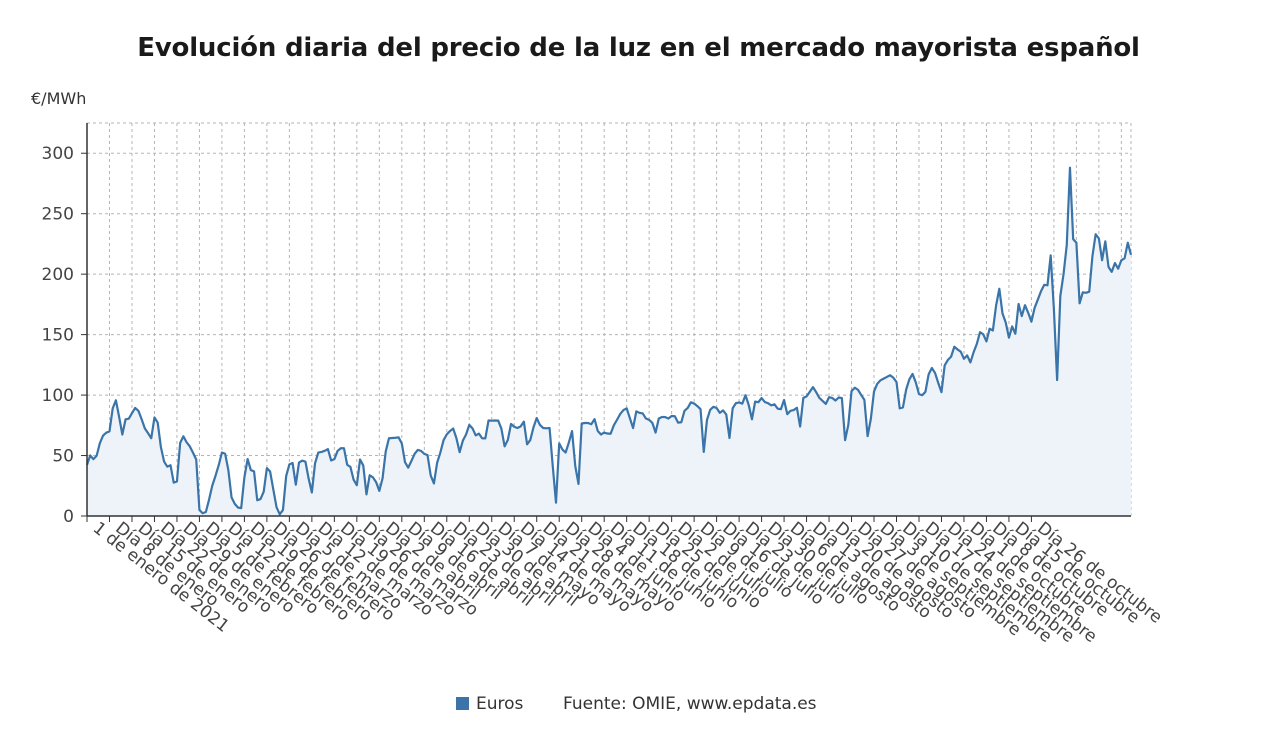  Describe the element at coordinates (68, 517) in the screenshot. I see `y-tick-label: 0` at that location.